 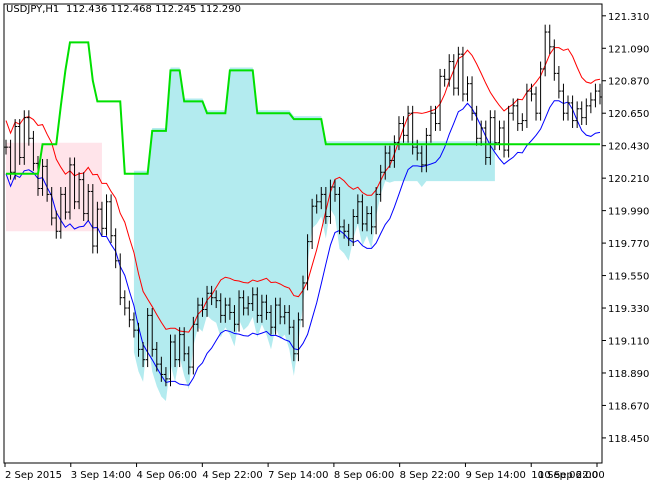 What do you see at coordinates (495, 475) in the screenshot?
I see `x-tick-label: 9 Sep 14:00` at bounding box center [495, 475].